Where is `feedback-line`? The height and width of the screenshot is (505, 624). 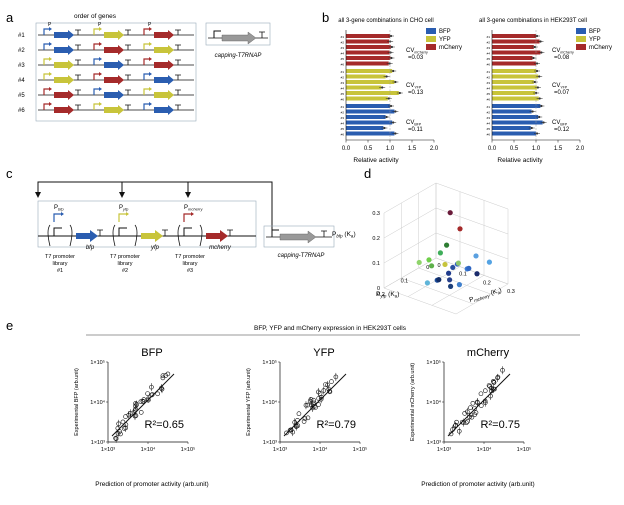 feedback-line is located at coordinates (155, 206).